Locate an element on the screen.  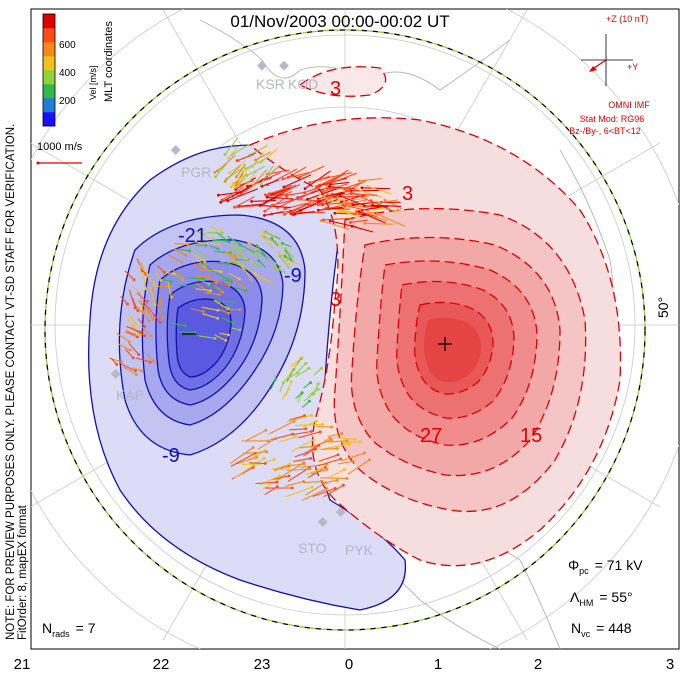
imf-y-label: +Y is located at coordinates (632, 67).